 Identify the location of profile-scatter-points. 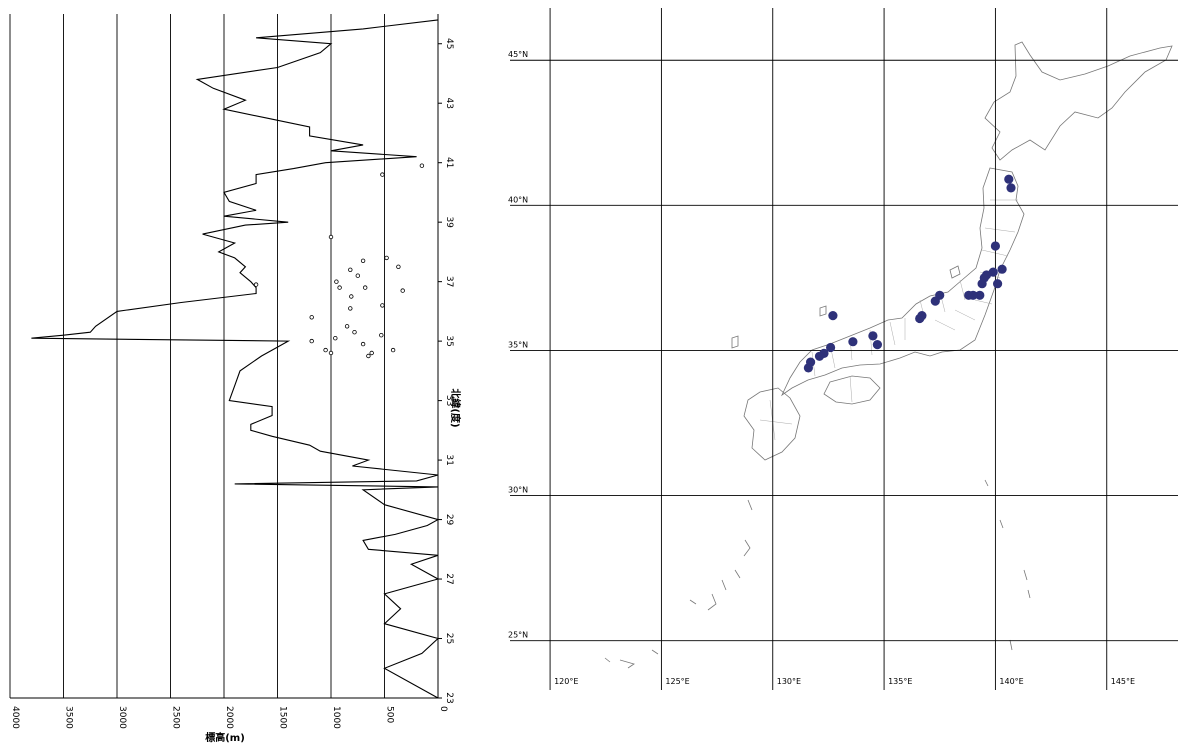
(339, 261).